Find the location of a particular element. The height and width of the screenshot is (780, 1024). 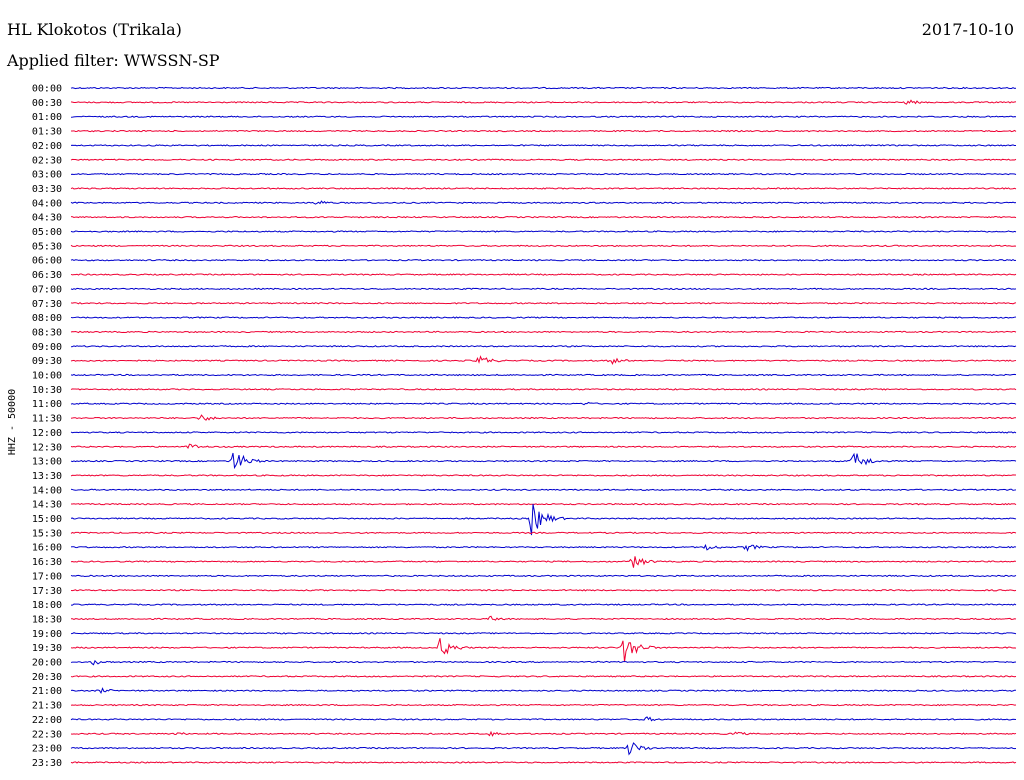

row-label: 08:00 is located at coordinates (47, 318).